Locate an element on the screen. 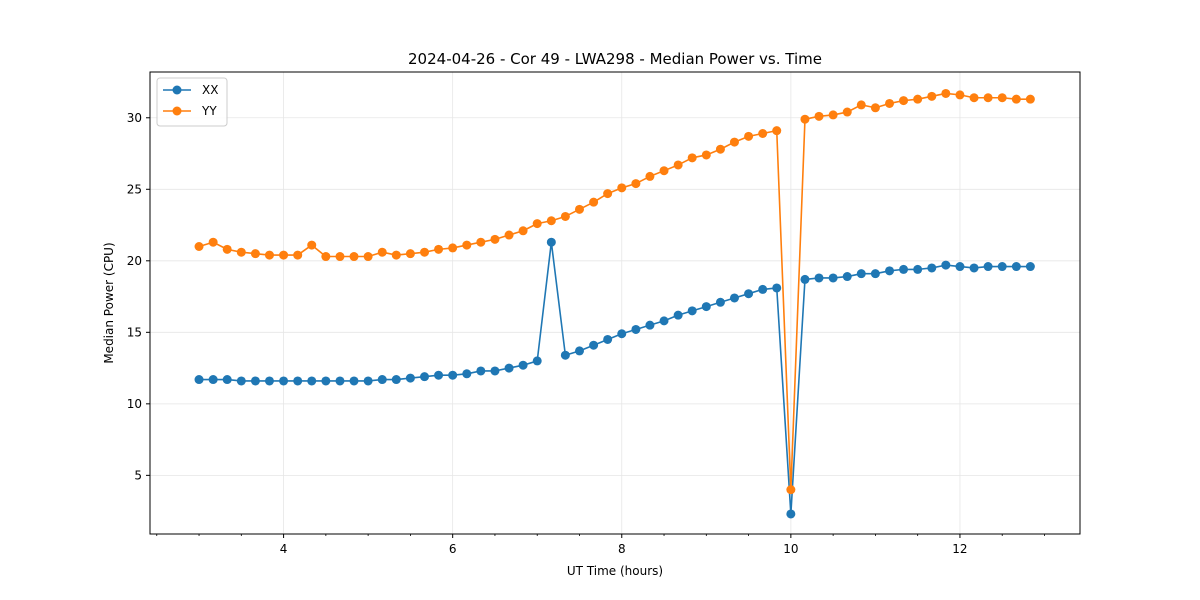  legend-marker-yy is located at coordinates (177, 111).